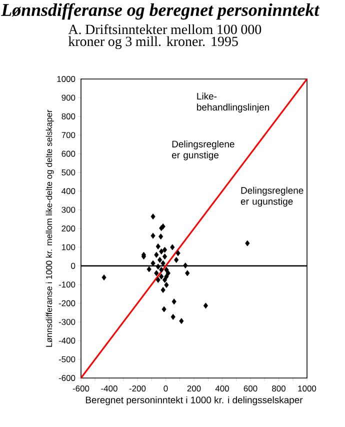 The width and height of the screenshot is (345, 427). I want to click on x-tick-label: -400, so click(109, 389).